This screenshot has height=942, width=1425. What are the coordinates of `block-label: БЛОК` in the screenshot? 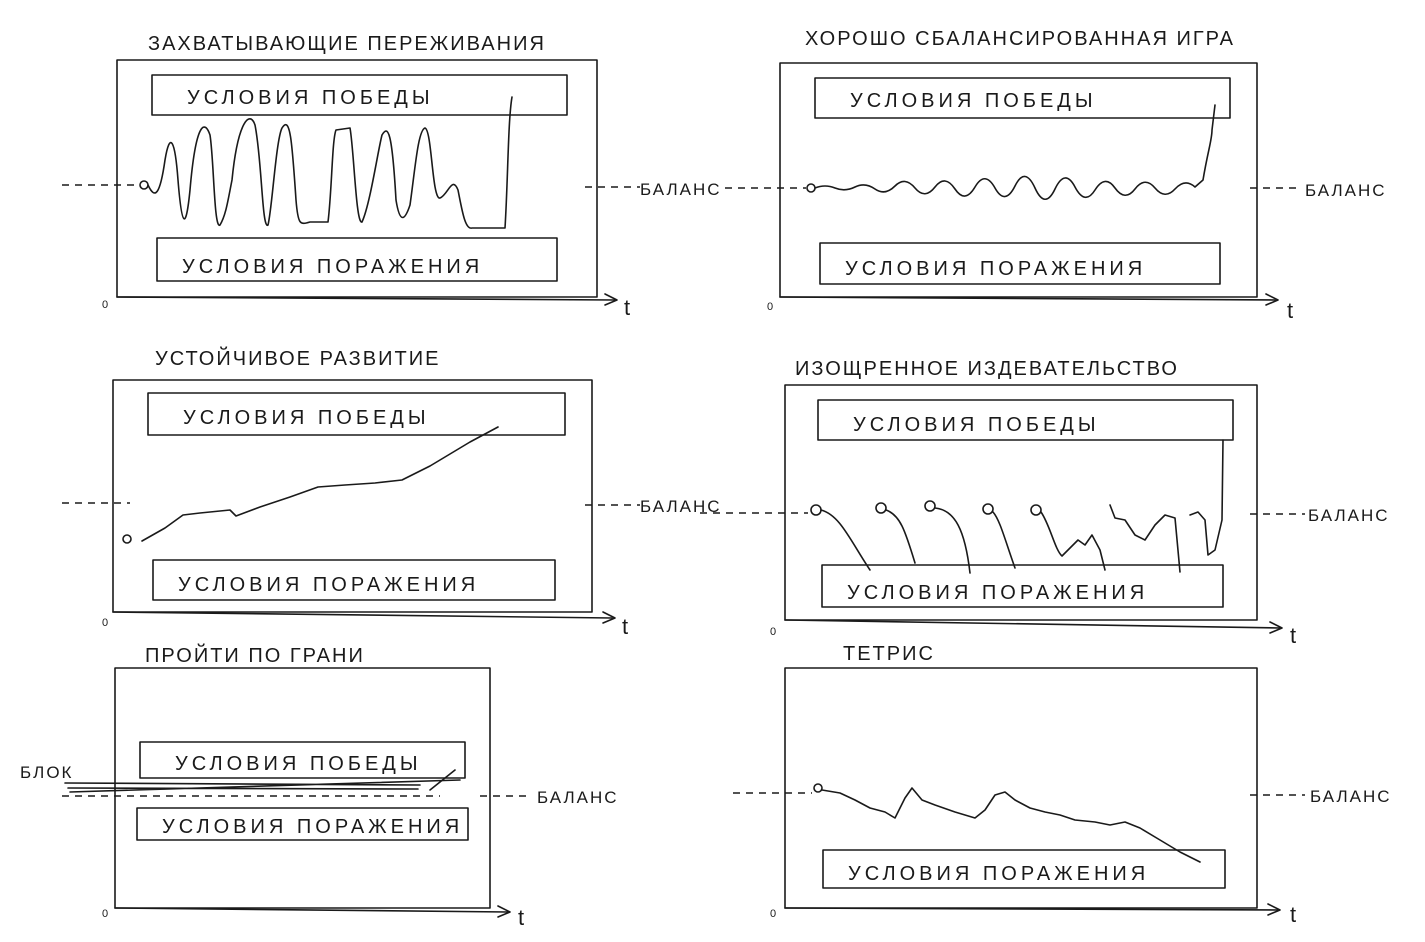 It's located at (46, 772).